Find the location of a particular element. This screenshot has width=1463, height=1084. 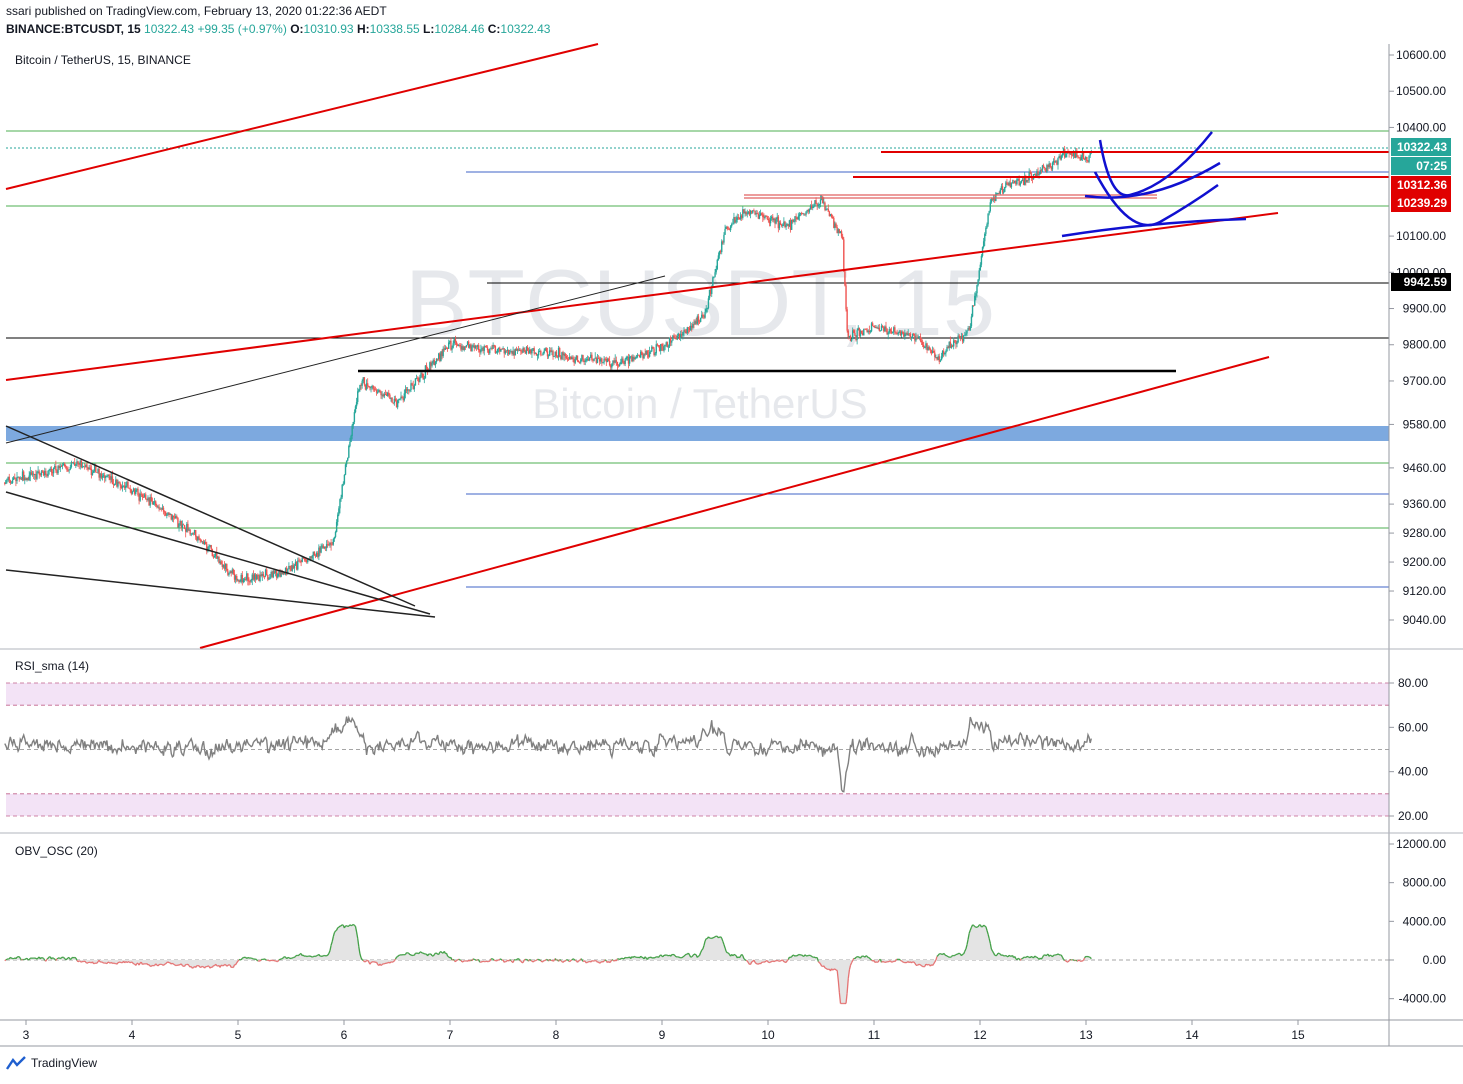

open-value: 10310.93 is located at coordinates (328, 29).